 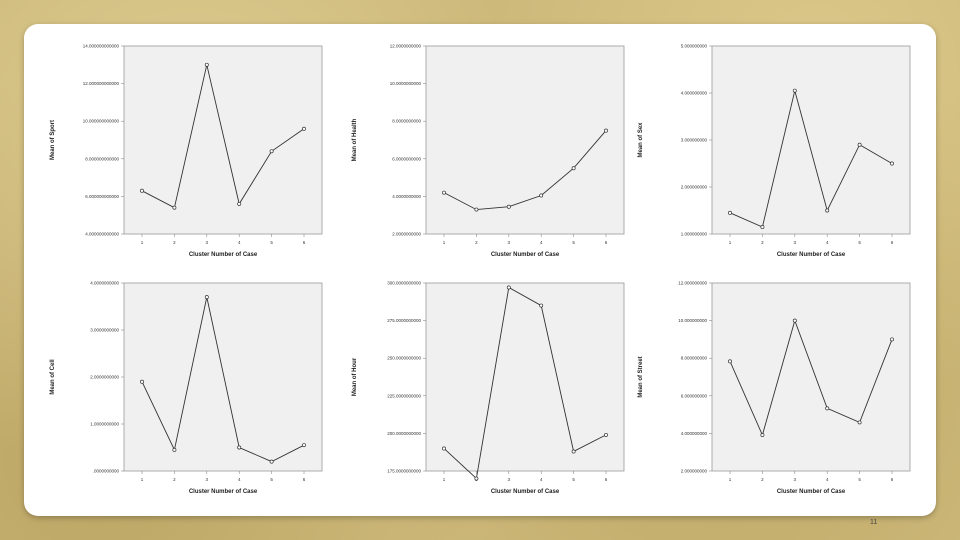 What do you see at coordinates (104, 330) in the screenshot?
I see `y-tick-label: 3.0000000000` at bounding box center [104, 330].